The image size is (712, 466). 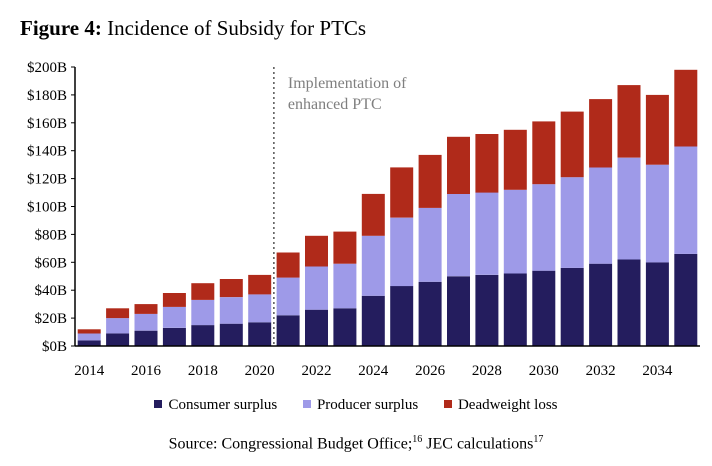 I want to click on bar-consumer-surplus-2014, so click(x=89, y=343).